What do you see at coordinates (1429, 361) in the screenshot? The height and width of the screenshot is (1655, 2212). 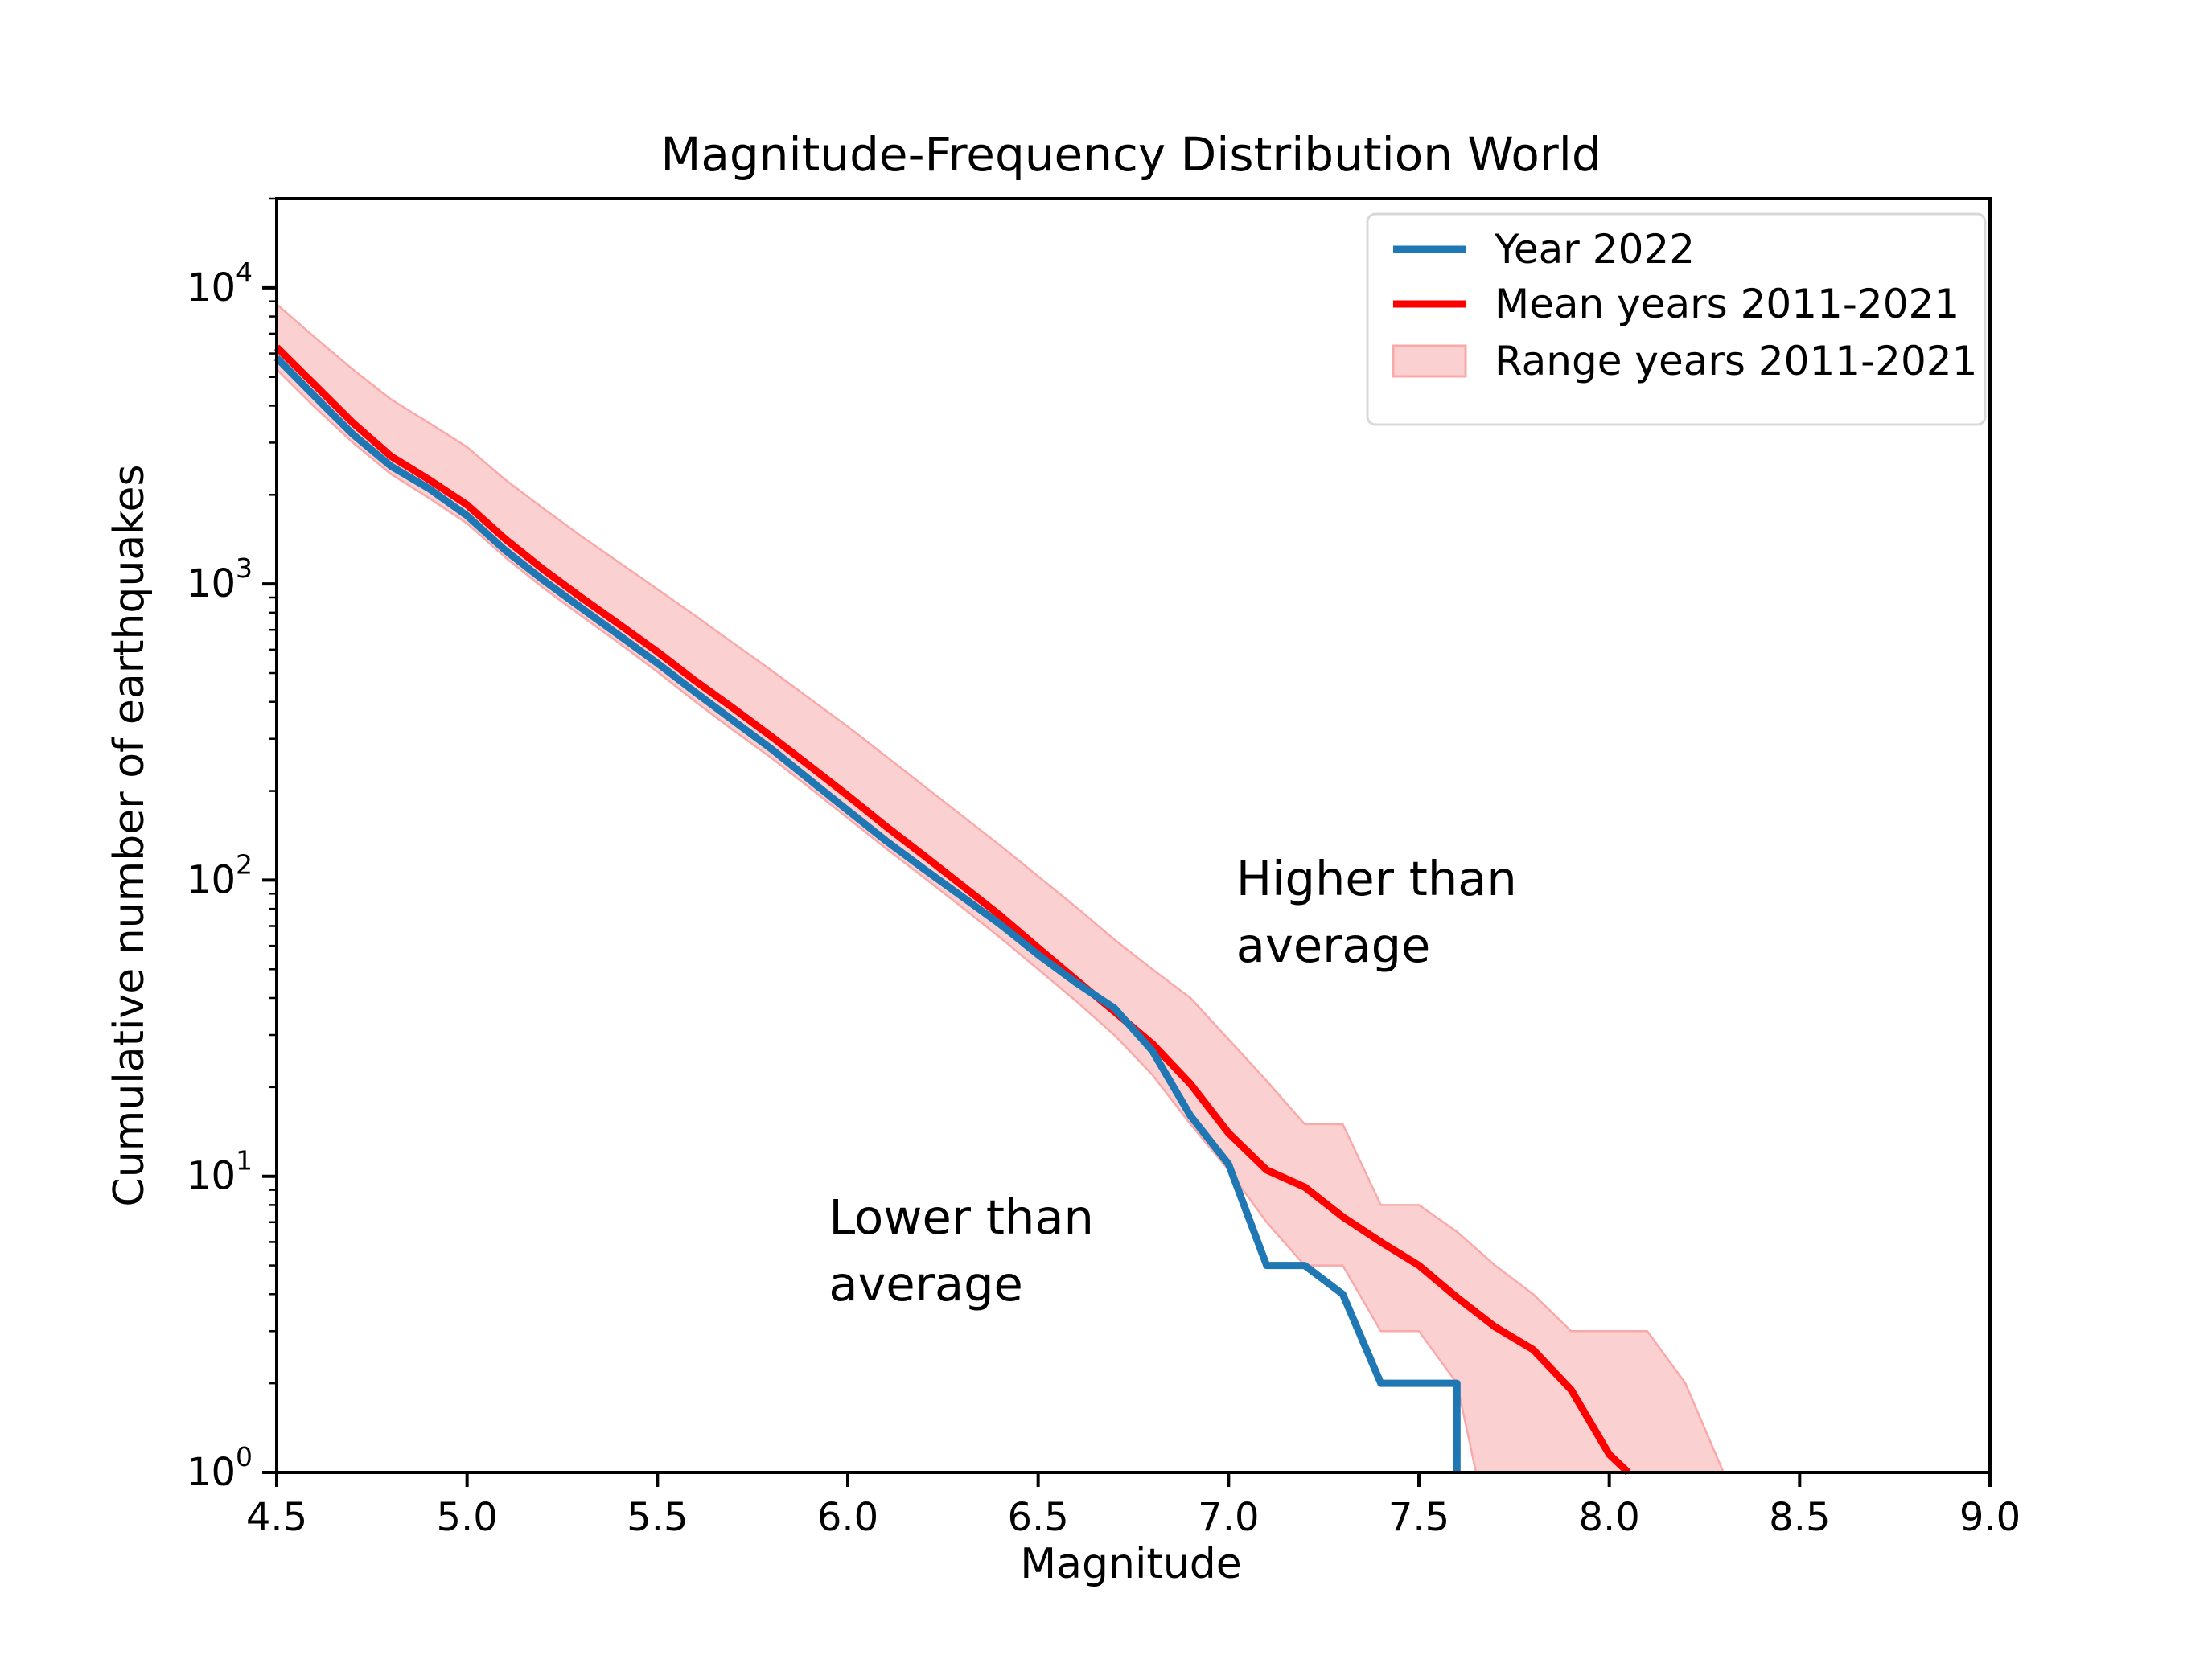 I see `legend-swatch-range-icon` at bounding box center [1429, 361].